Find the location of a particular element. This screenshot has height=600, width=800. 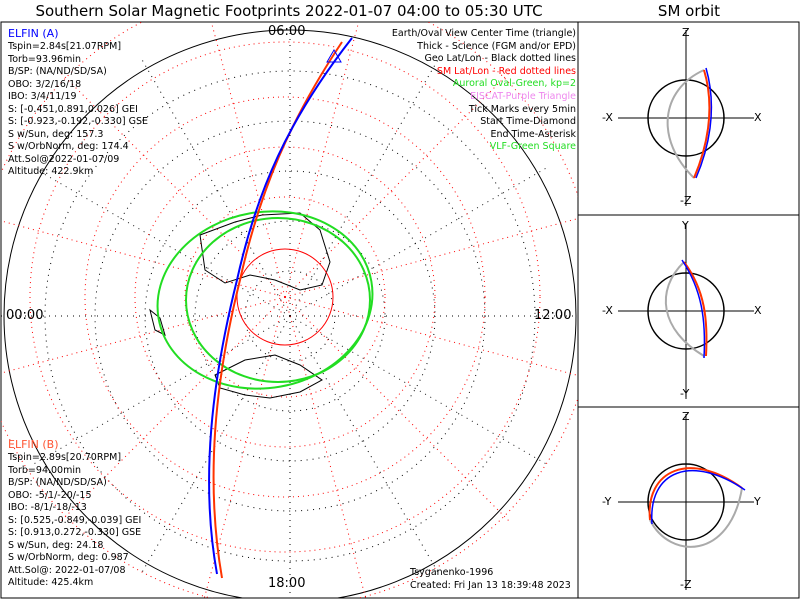

info-line: S w/OrbNorm, deg: 174.4 is located at coordinates (68, 146).